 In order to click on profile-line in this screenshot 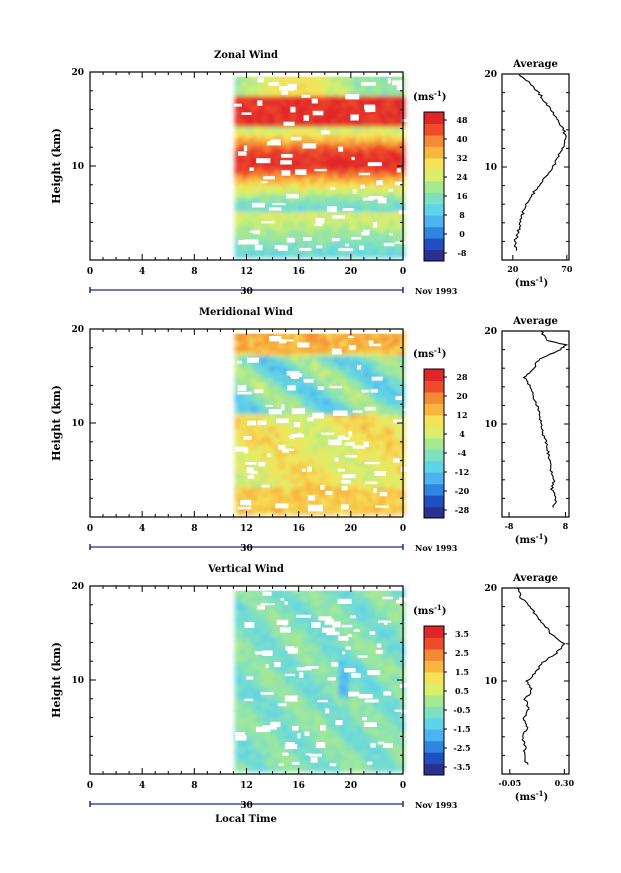, I will do `click(540, 162)`.